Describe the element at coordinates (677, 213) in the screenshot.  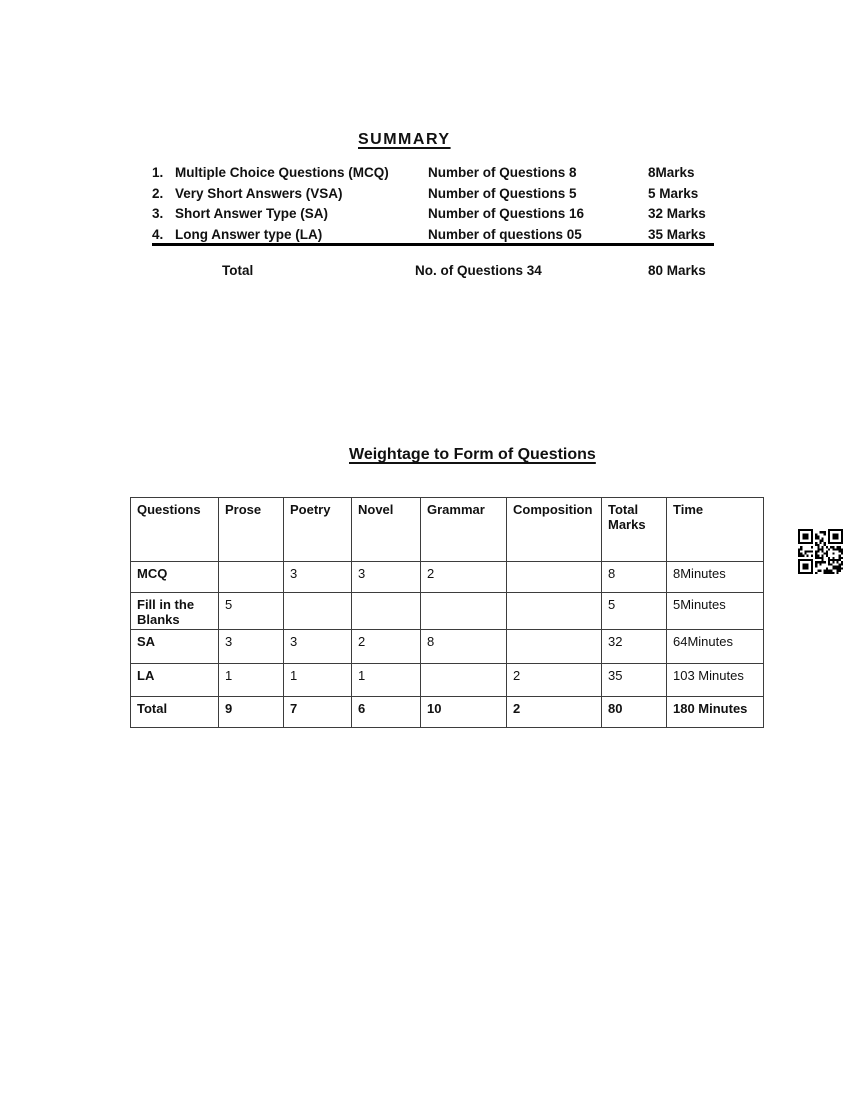
I see `row-marks: 32 Marks` at that location.